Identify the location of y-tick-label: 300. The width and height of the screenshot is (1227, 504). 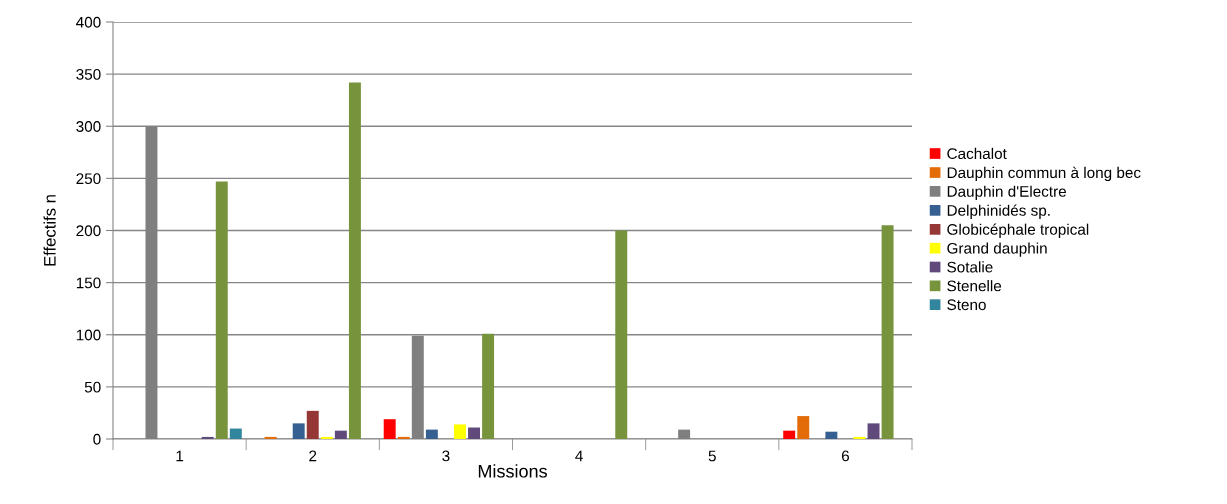
(88, 126).